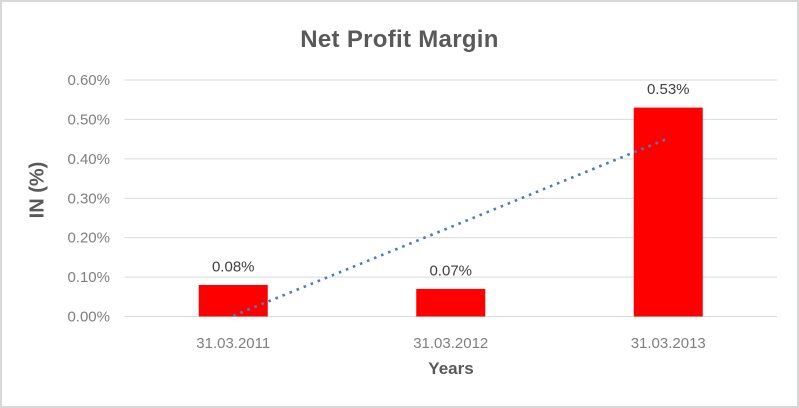 The image size is (799, 408). I want to click on x-category-label: 31.03.2012, so click(450, 343).